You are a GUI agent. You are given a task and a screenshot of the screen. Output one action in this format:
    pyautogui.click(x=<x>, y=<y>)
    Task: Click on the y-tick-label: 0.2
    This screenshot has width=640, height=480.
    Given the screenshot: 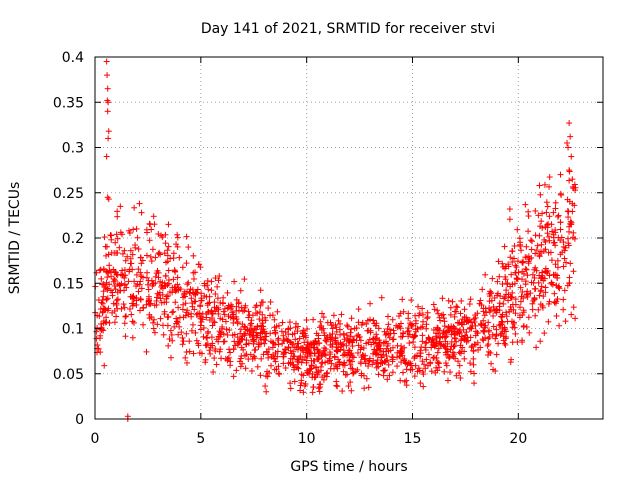 What is the action you would take?
    pyautogui.click(x=73, y=239)
    